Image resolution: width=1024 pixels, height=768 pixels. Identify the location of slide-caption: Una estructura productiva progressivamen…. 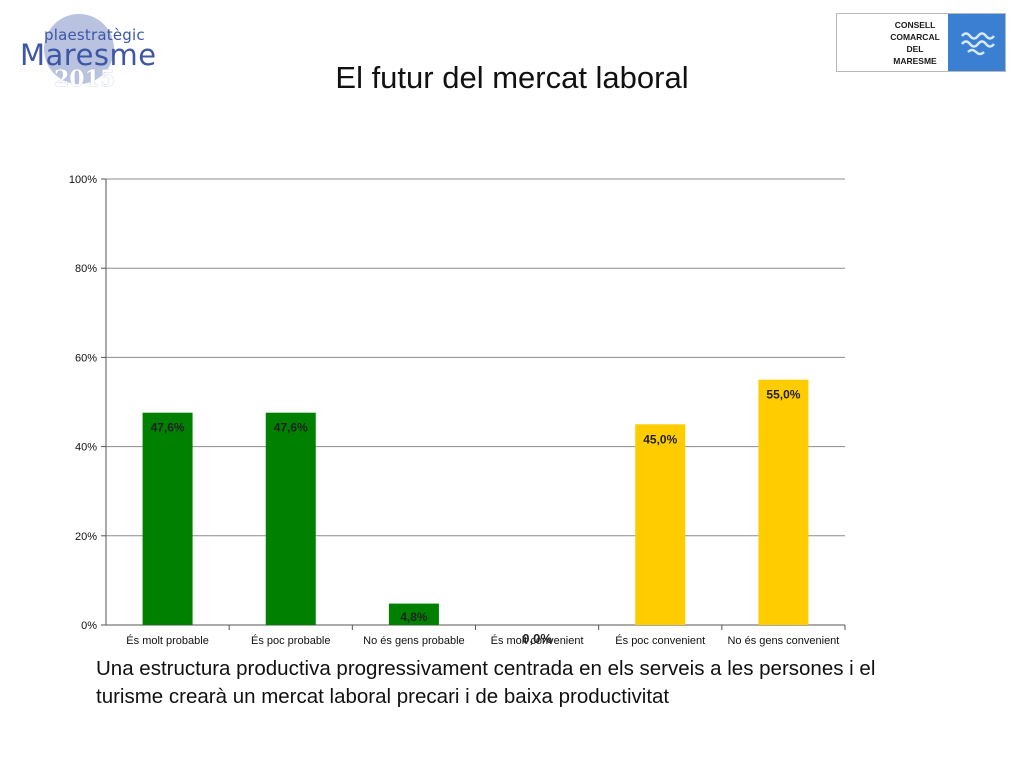
(486, 682).